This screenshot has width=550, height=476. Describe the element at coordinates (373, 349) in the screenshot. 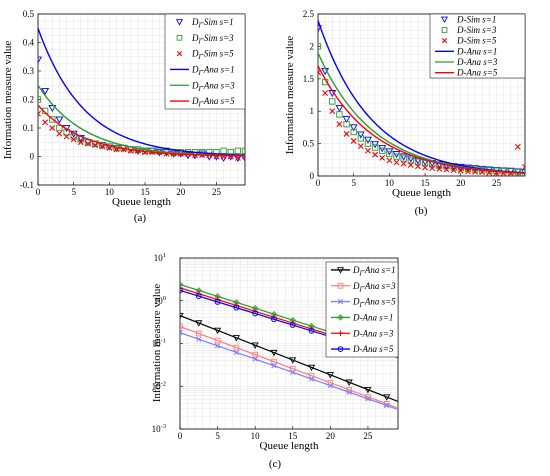

I see `legend-entry: D-Ana s=5` at that location.